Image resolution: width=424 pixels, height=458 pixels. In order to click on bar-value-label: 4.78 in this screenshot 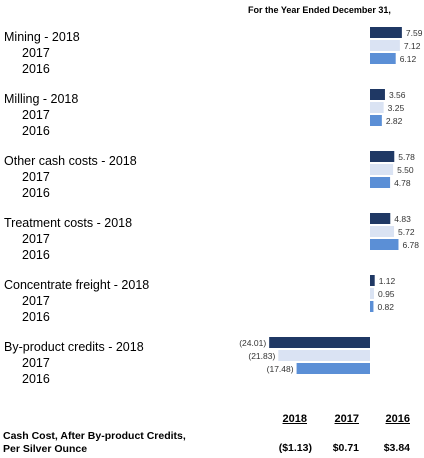, I will do `click(402, 183)`.